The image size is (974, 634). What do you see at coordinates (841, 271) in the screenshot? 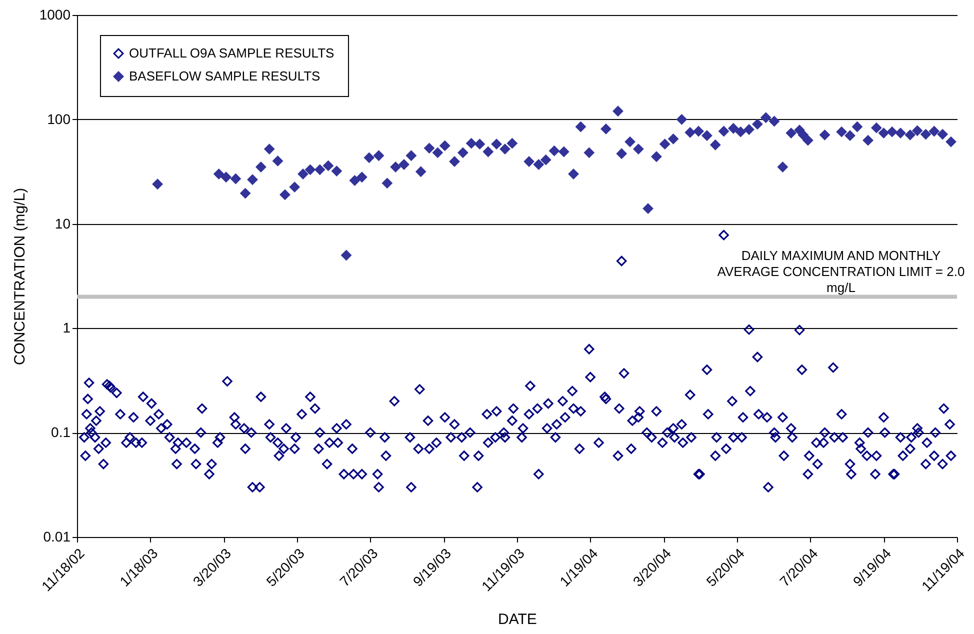
I see `ref-line-label: DAILY MAXIMUM AND MONTHLY AVERAGE CONCENTRATION LIMIT = 2.0 mg/L` at bounding box center [841, 271].